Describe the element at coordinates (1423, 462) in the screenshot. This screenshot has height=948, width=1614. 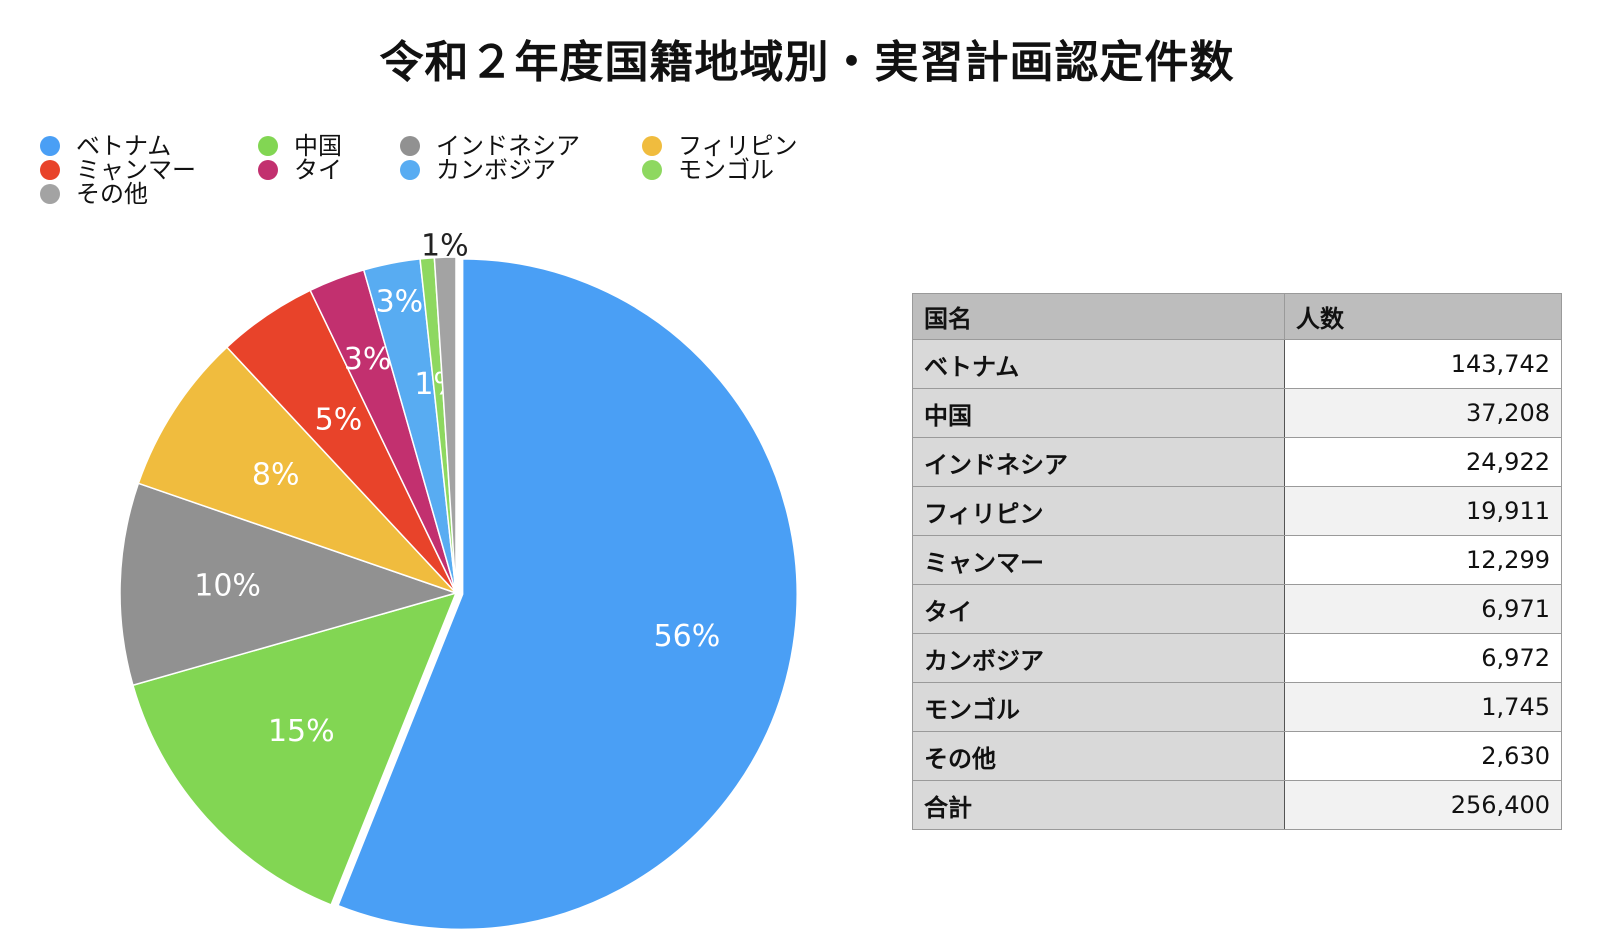
I see `cell-count: 24,922` at that location.